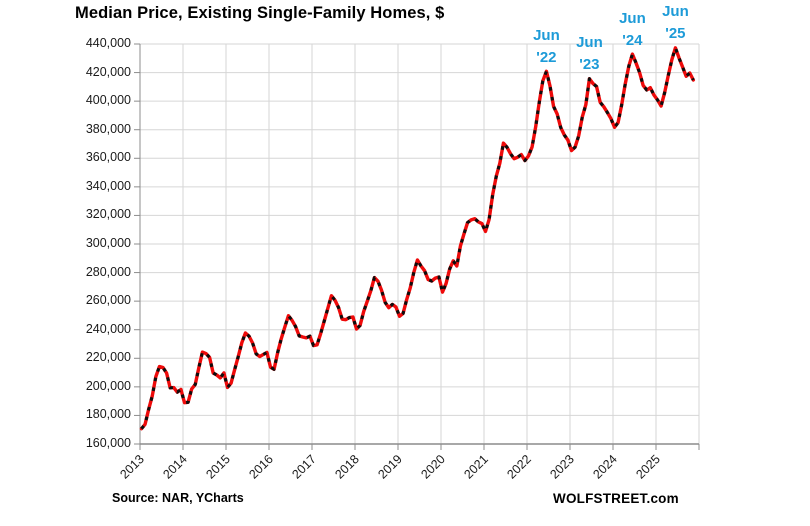  Describe the element at coordinates (108, 214) in the screenshot. I see `y-tick-label: 320,000` at that location.